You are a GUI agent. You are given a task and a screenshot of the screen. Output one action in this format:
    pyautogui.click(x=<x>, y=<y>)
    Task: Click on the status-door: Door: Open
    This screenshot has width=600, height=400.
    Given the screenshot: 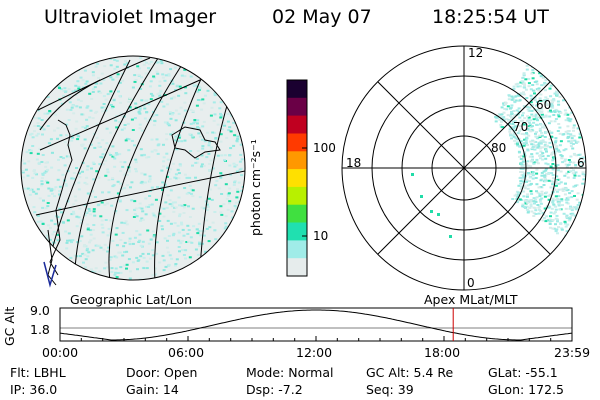 What is the action you would take?
    pyautogui.click(x=162, y=372)
    